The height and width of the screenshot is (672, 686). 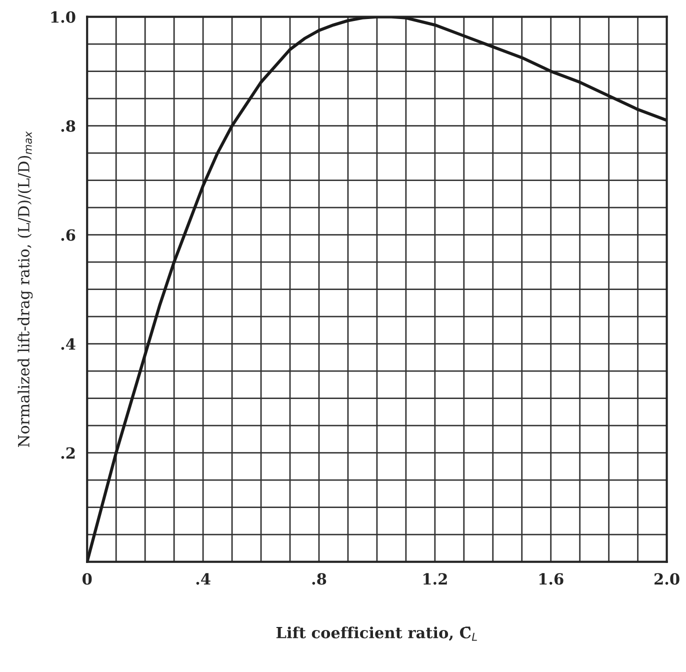 I want to click on y-tick-label: 1.0, so click(x=63, y=17).